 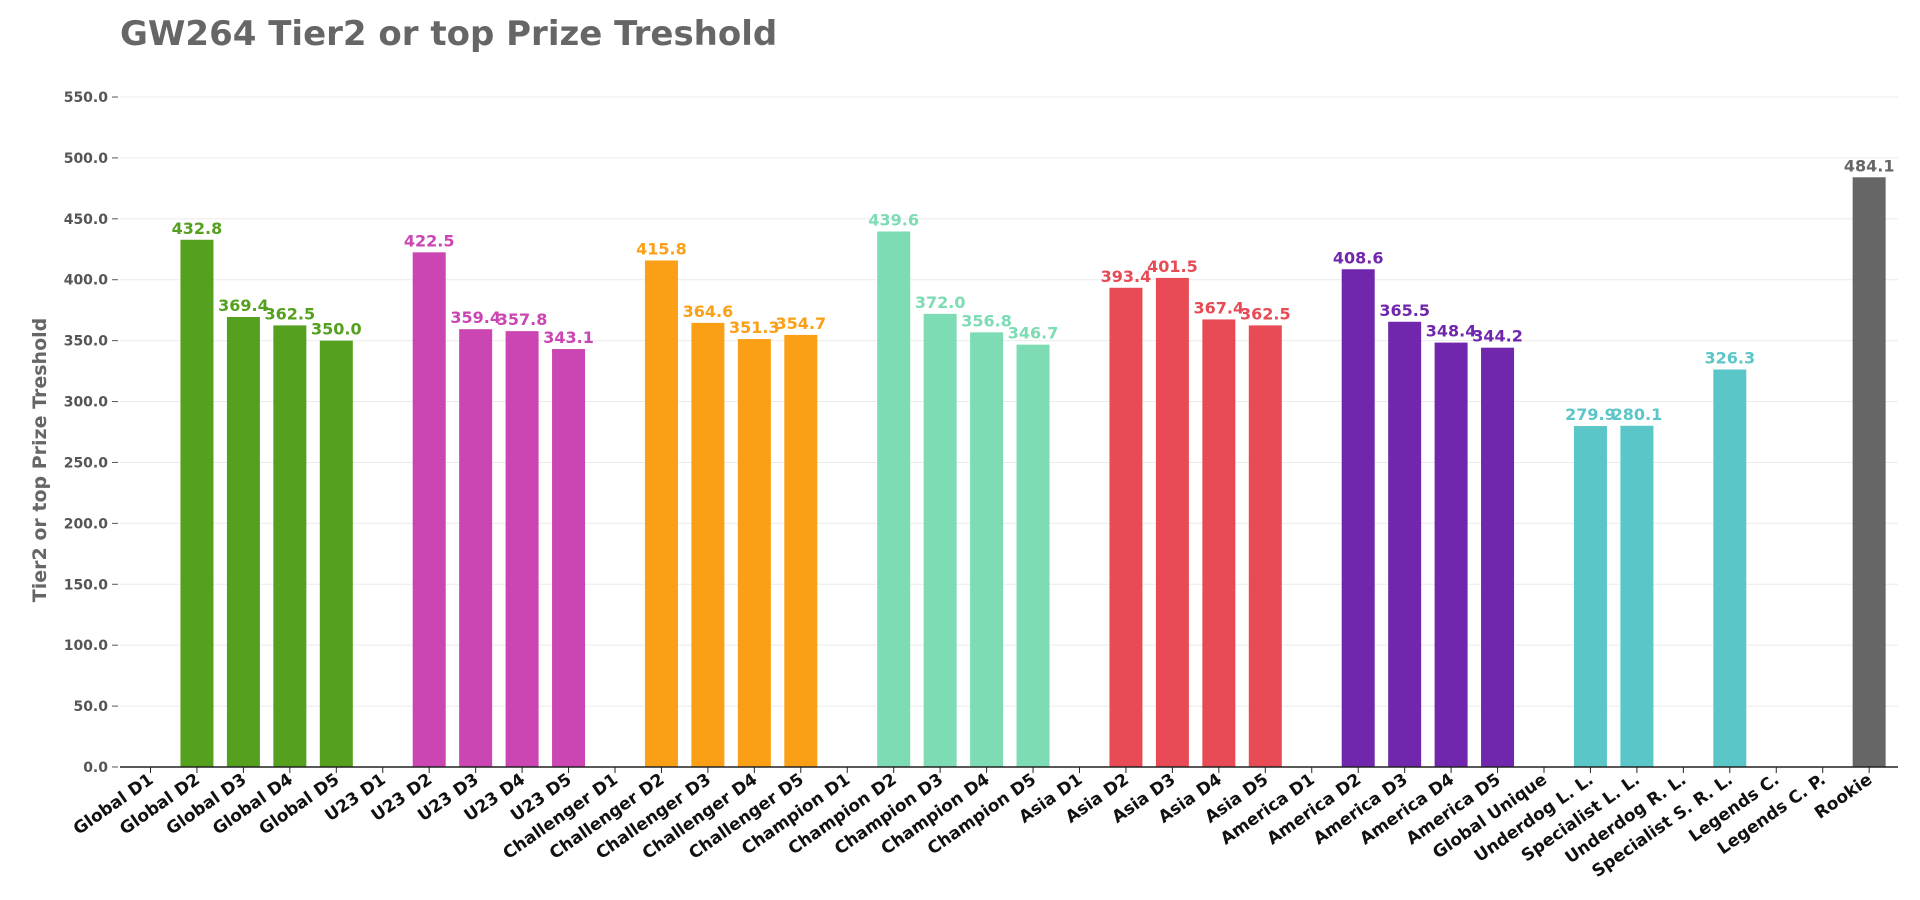 I want to click on y-tick-label: 300.0, so click(x=86, y=403).